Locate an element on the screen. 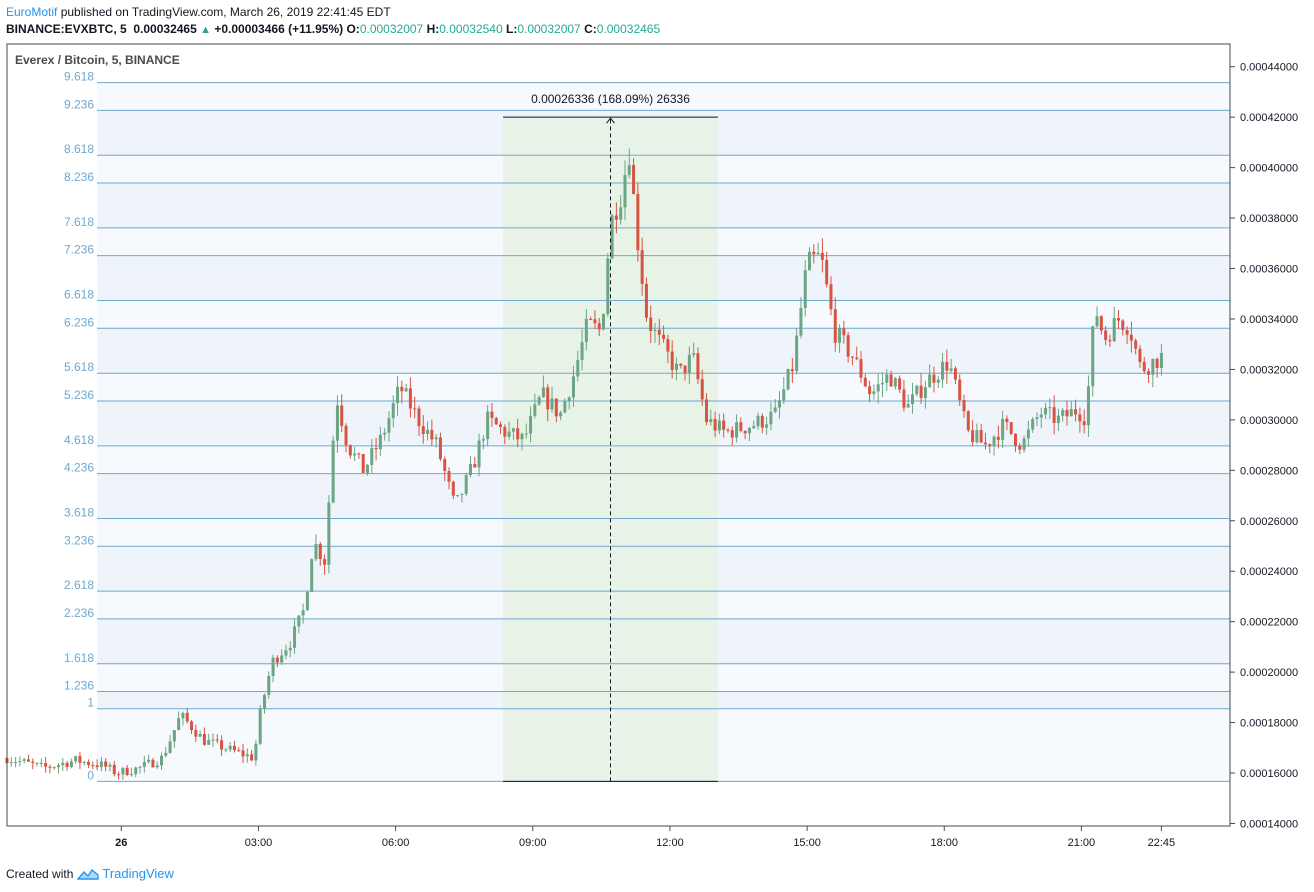 This screenshot has height=892, width=1314. fib-level-label: 2.236 is located at coordinates (79, 613).